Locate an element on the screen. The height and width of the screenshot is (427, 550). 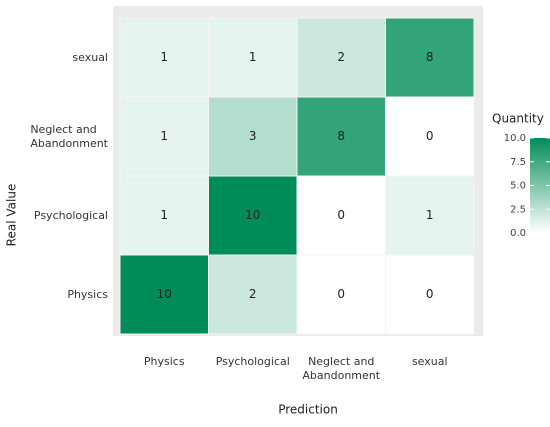
legend-tick-label: 5.0 is located at coordinates (518, 186).